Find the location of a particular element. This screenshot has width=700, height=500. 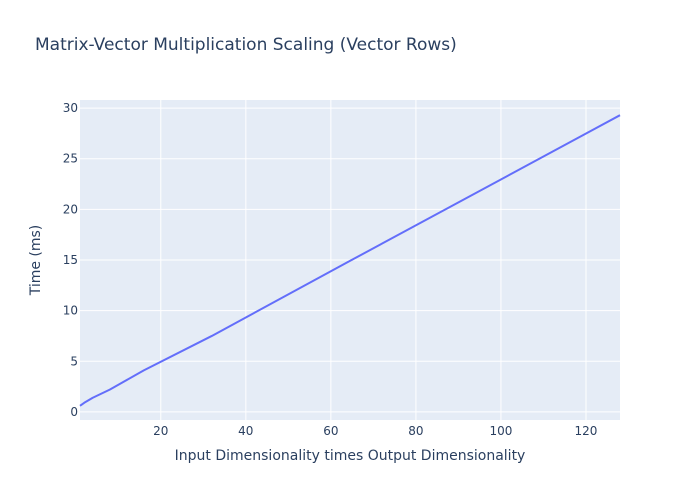

y-tick-labels: 0 5 10 15 20 25 30 is located at coordinates (70, 260).